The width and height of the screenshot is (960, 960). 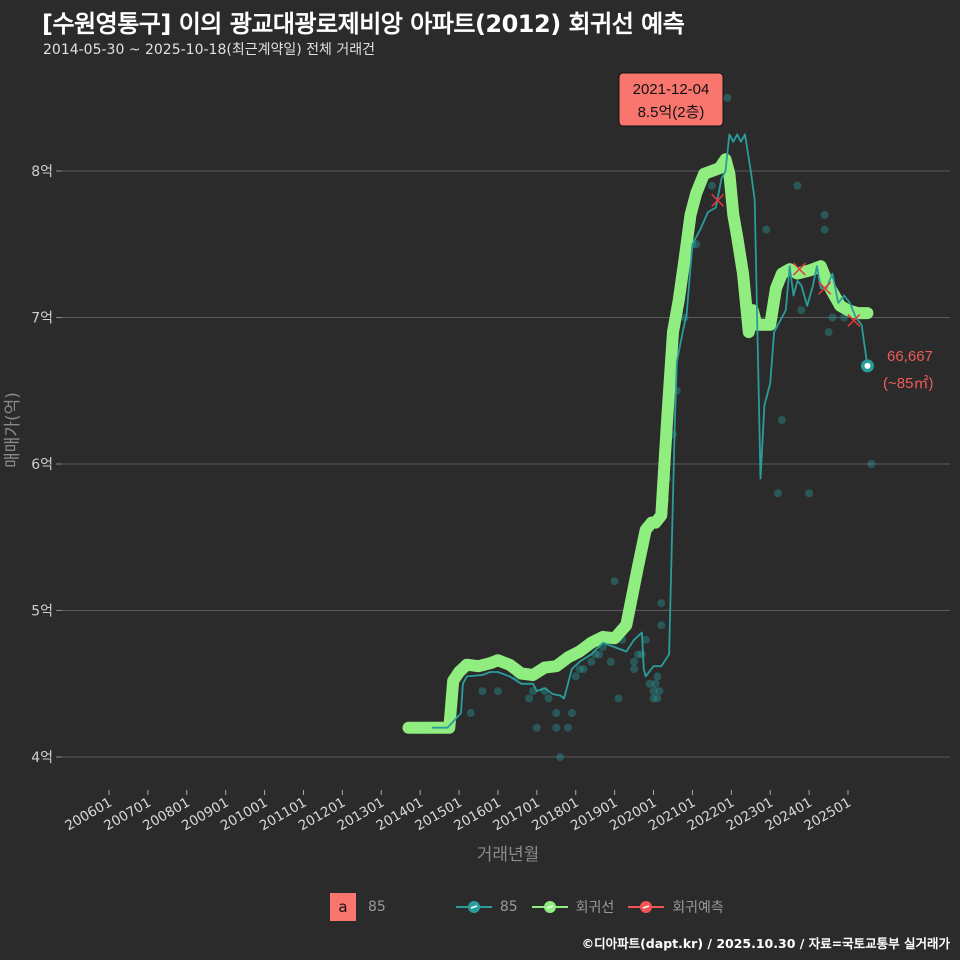 What do you see at coordinates (573, 907) in the screenshot?
I see `legend-item-regression: 회귀선` at bounding box center [573, 907].